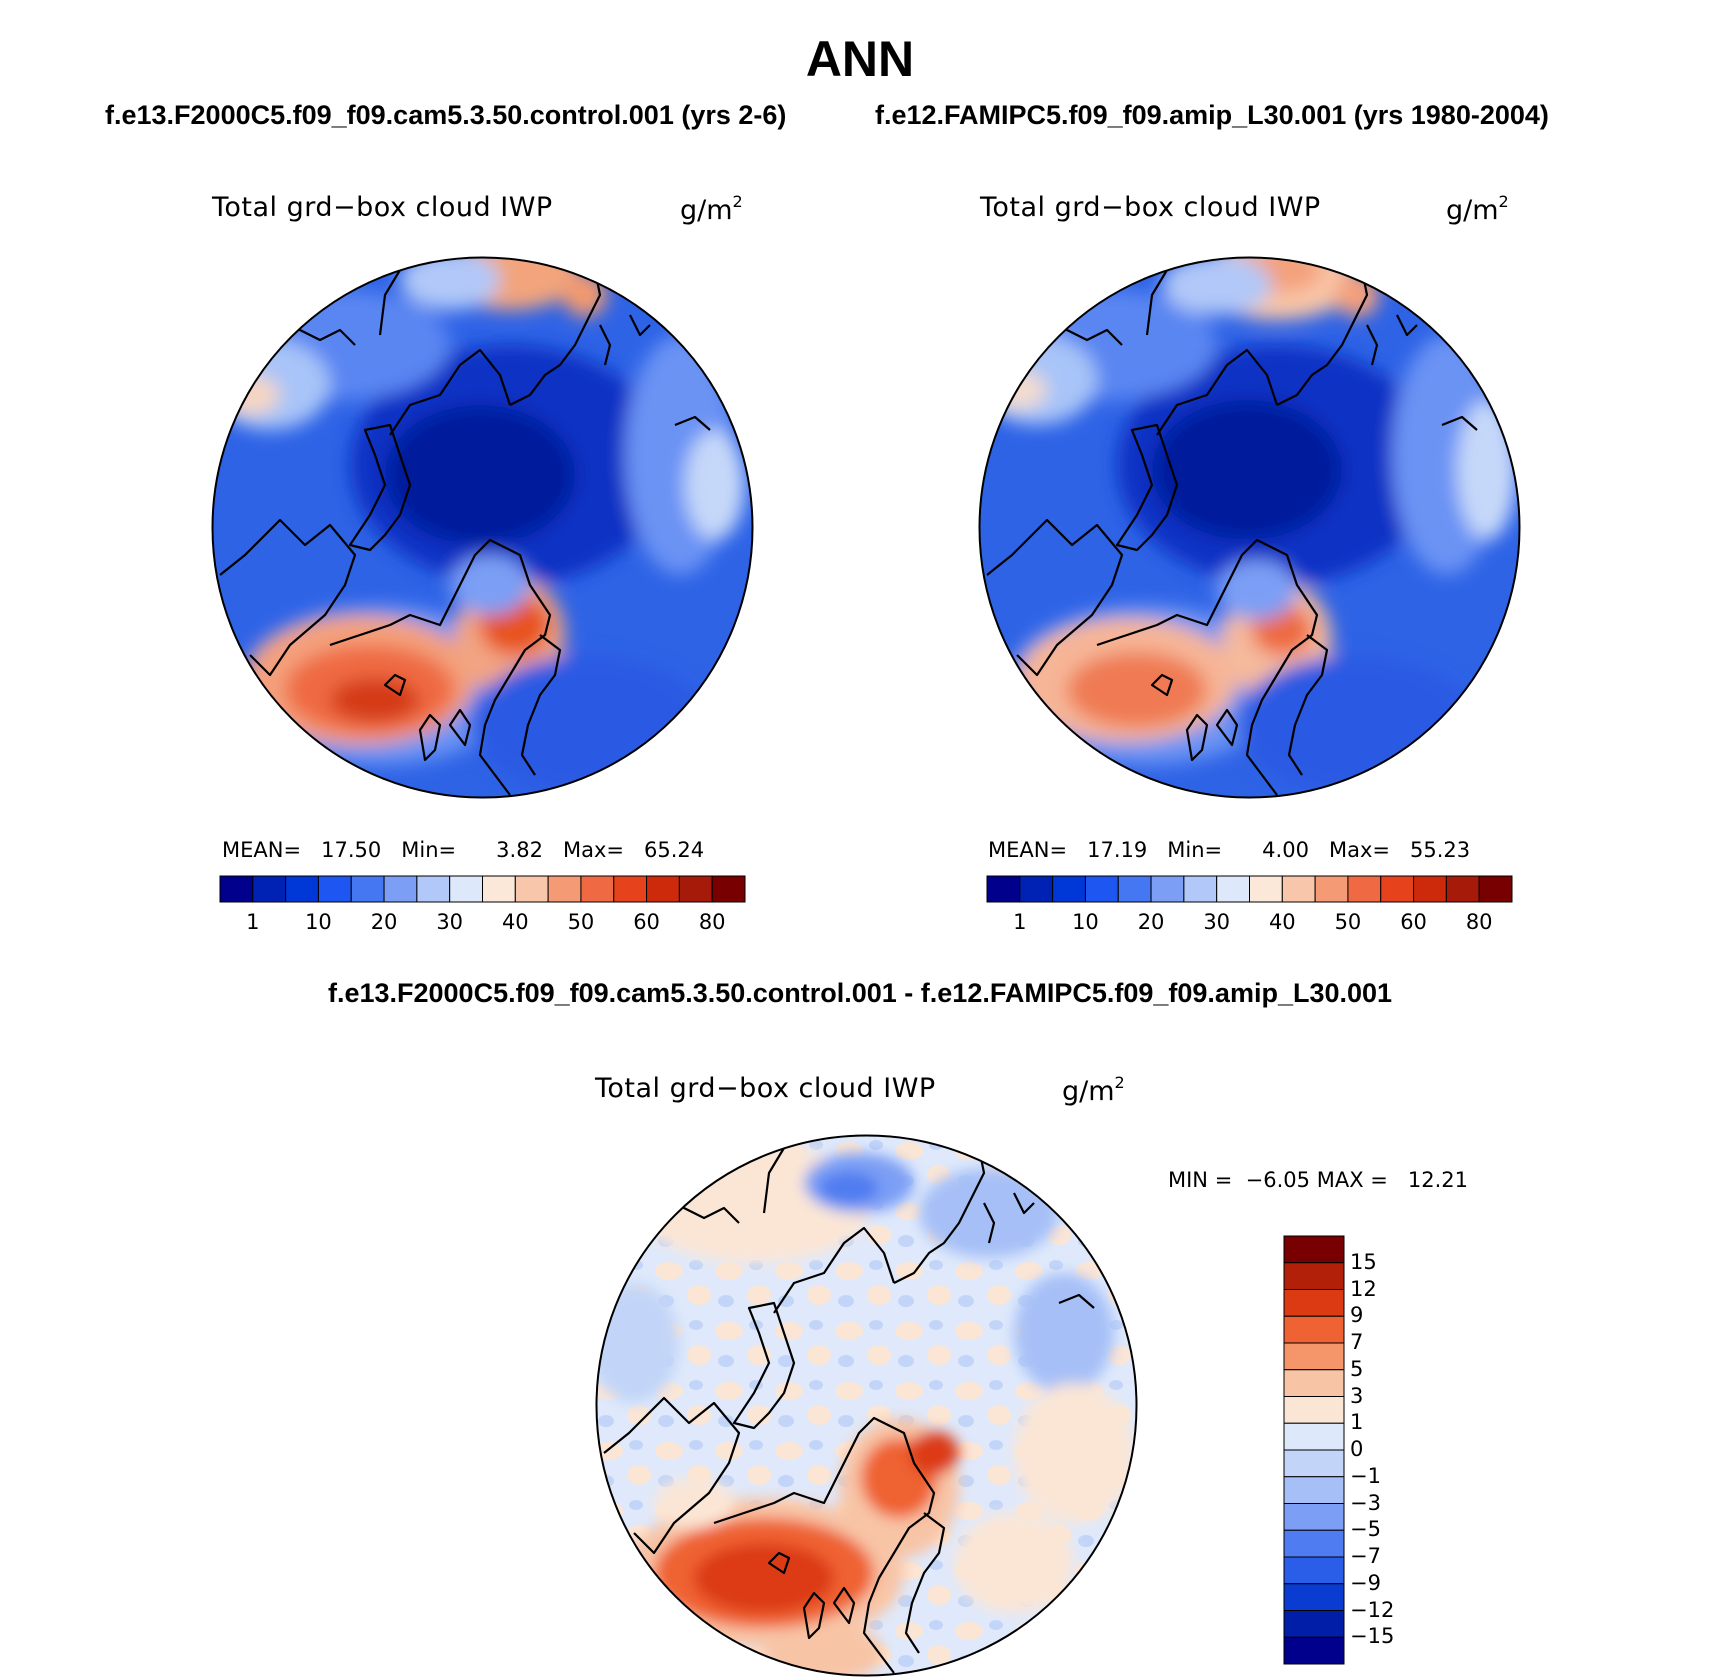 The image size is (1710, 1678). What do you see at coordinates (384, 922) in the screenshot?
I see `colorbar-tick-label: 20` at bounding box center [384, 922].